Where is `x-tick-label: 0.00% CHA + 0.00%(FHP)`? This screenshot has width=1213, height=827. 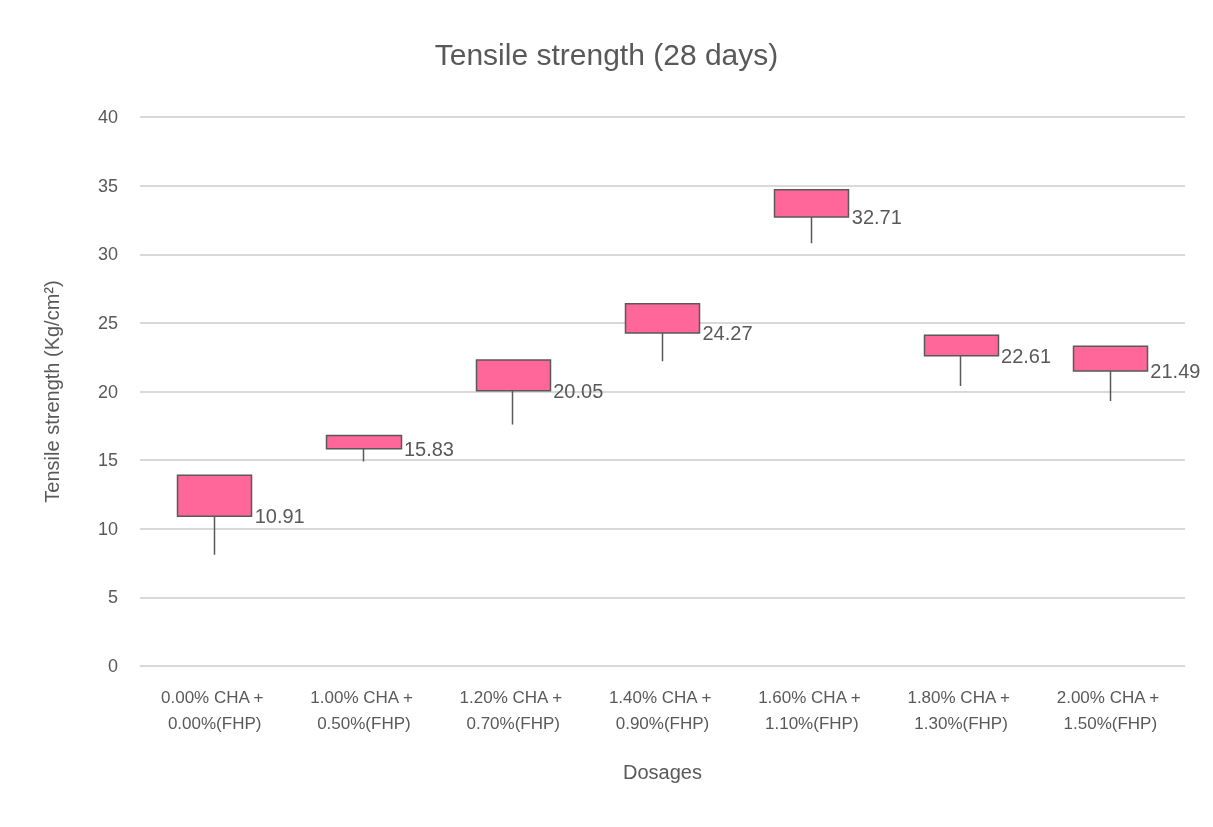 x-tick-label: 0.00% CHA + 0.00%(FHP) is located at coordinates (215, 710).